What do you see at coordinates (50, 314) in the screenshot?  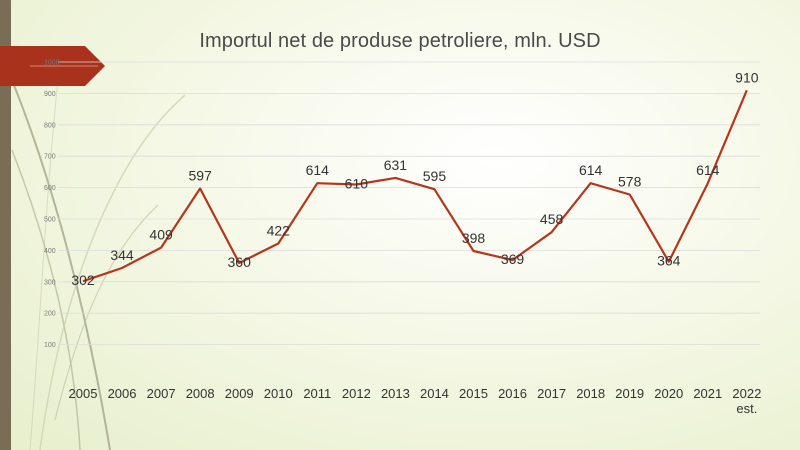 I see `y-tick-label: 200` at bounding box center [50, 314].